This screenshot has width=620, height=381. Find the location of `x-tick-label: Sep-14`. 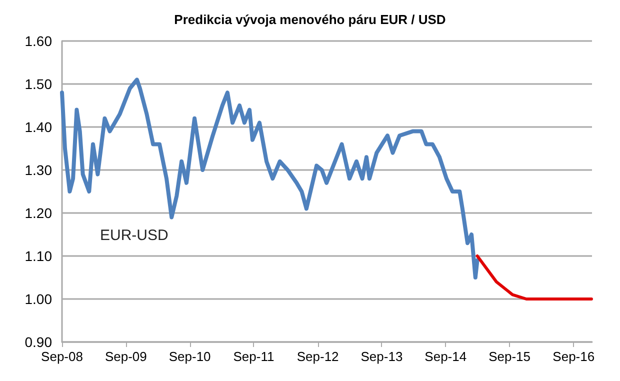

x-tick-label: Sep-14 is located at coordinates (445, 356).